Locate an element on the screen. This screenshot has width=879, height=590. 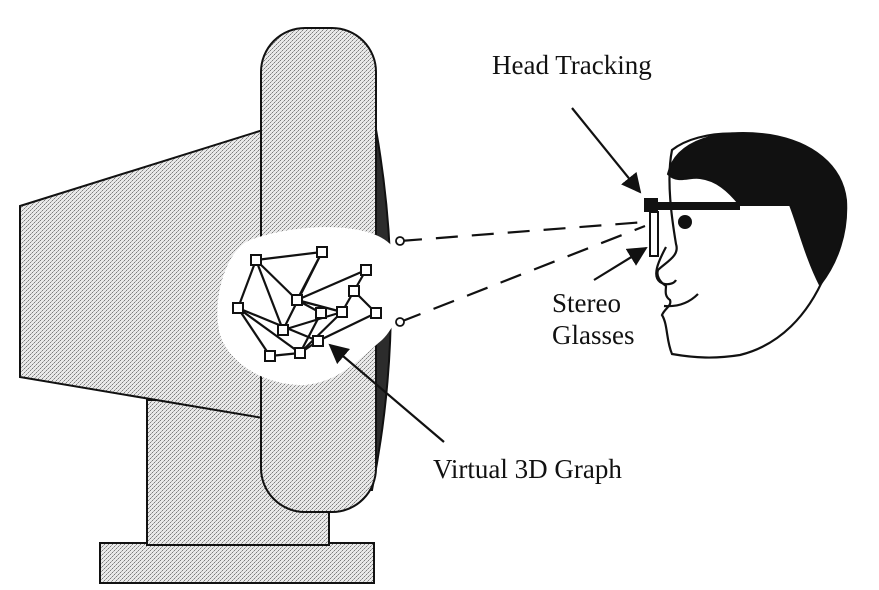
arrow-stereo-glasses is located at coordinates (620, 263).